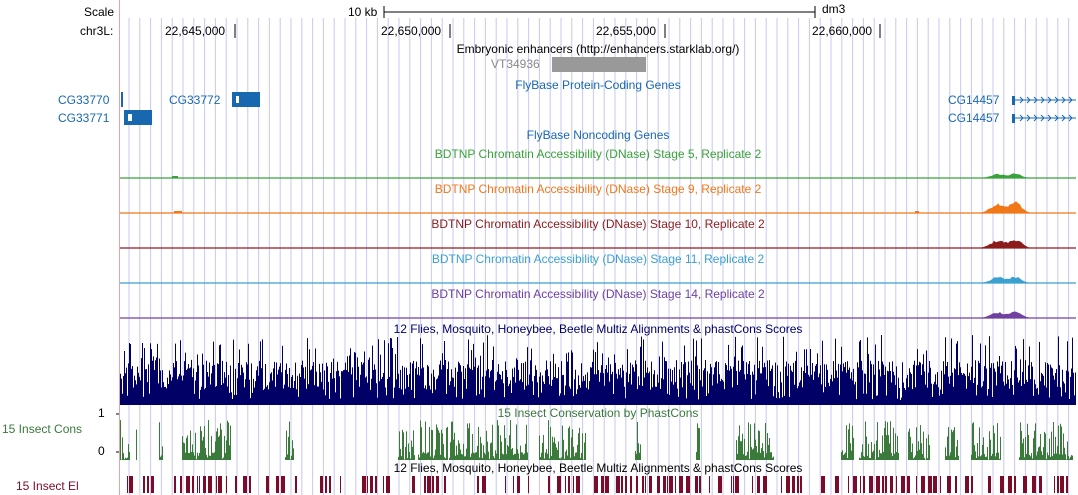 This screenshot has height=495, width=1078. What do you see at coordinates (598, 135) in the screenshot?
I see `track-title-flybase-noncoding: FlyBase Noncoding Genes` at bounding box center [598, 135].